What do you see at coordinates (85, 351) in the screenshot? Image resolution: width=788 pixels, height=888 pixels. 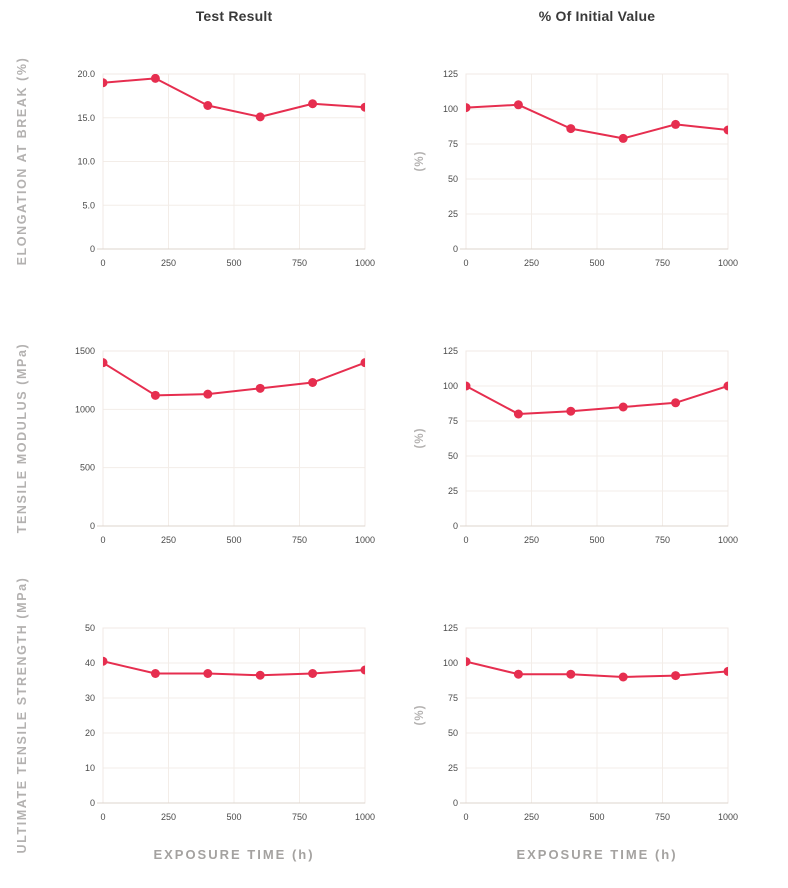 I see `svg-text: 1500` at bounding box center [85, 351].